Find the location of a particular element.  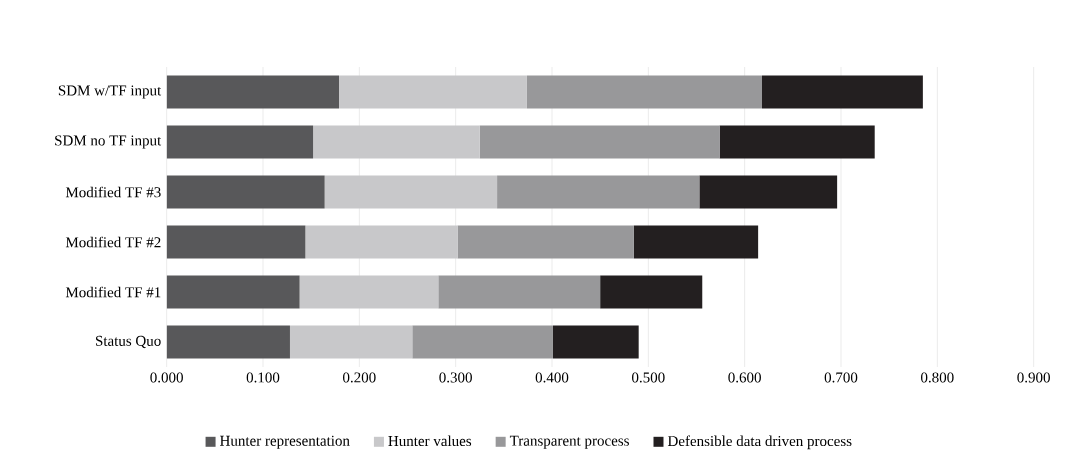

x-tick-label: 0.200 is located at coordinates (359, 377).